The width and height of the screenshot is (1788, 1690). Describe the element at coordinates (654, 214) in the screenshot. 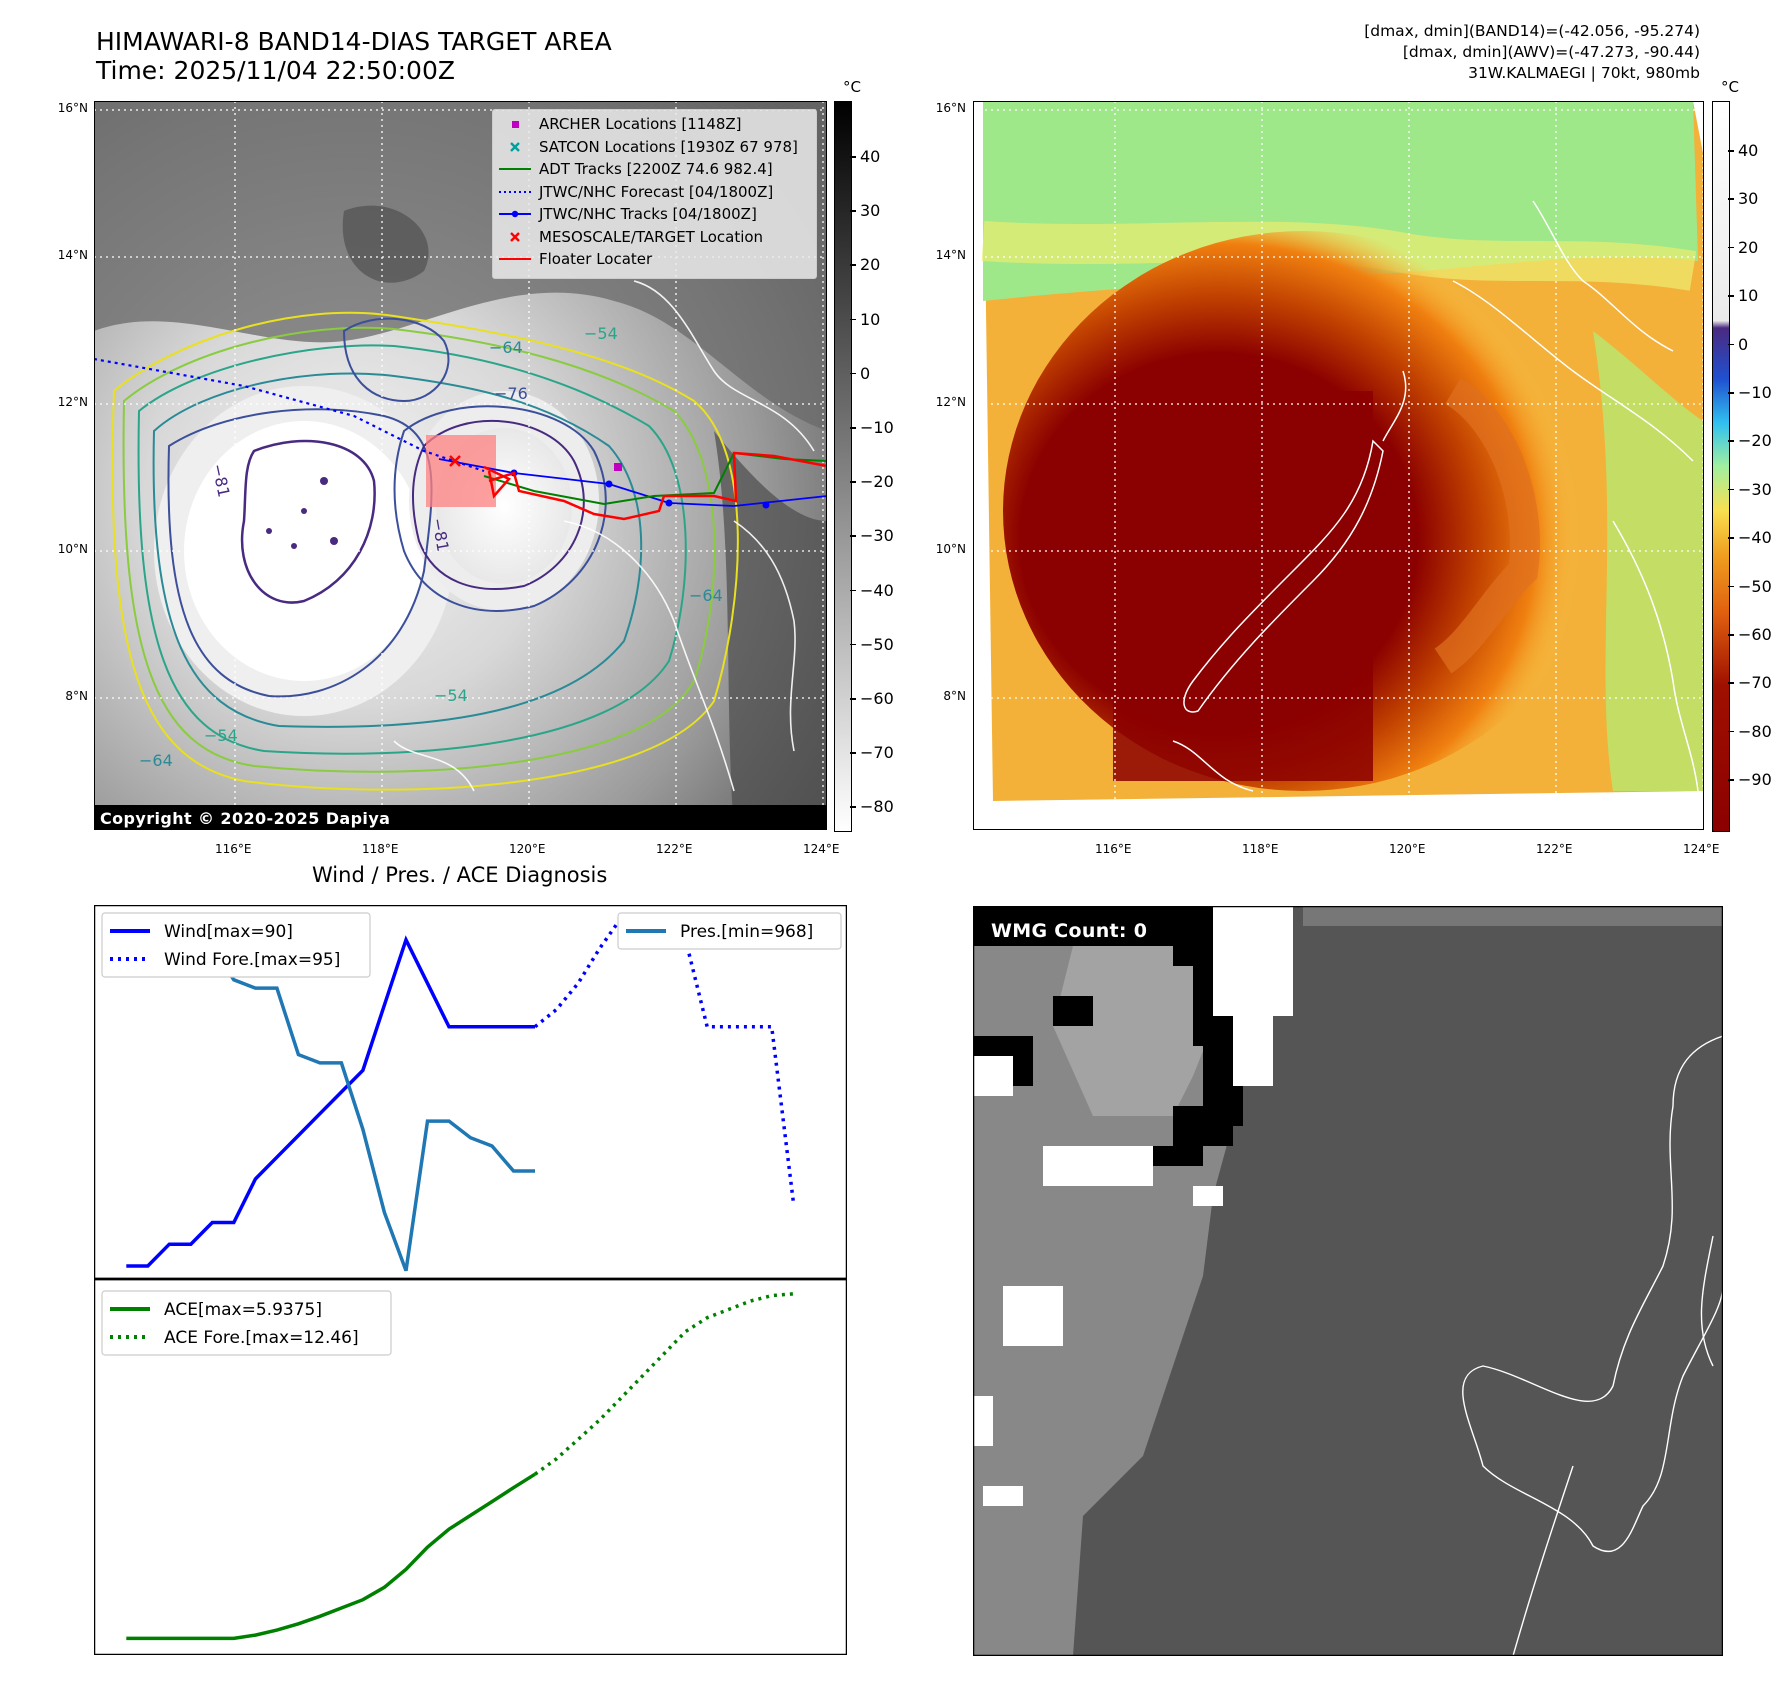

I see `legend-item: JTWC/NHC Tracks [04/1800Z]` at that location.